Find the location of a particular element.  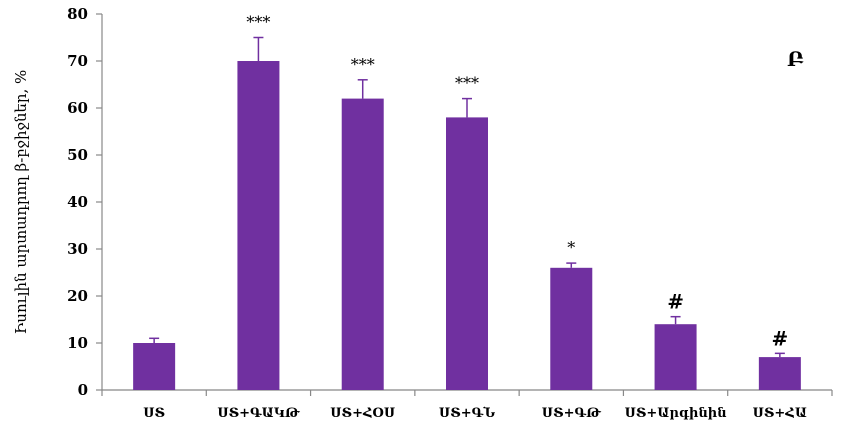

y-tick-label: 80 is located at coordinates (77, 14).